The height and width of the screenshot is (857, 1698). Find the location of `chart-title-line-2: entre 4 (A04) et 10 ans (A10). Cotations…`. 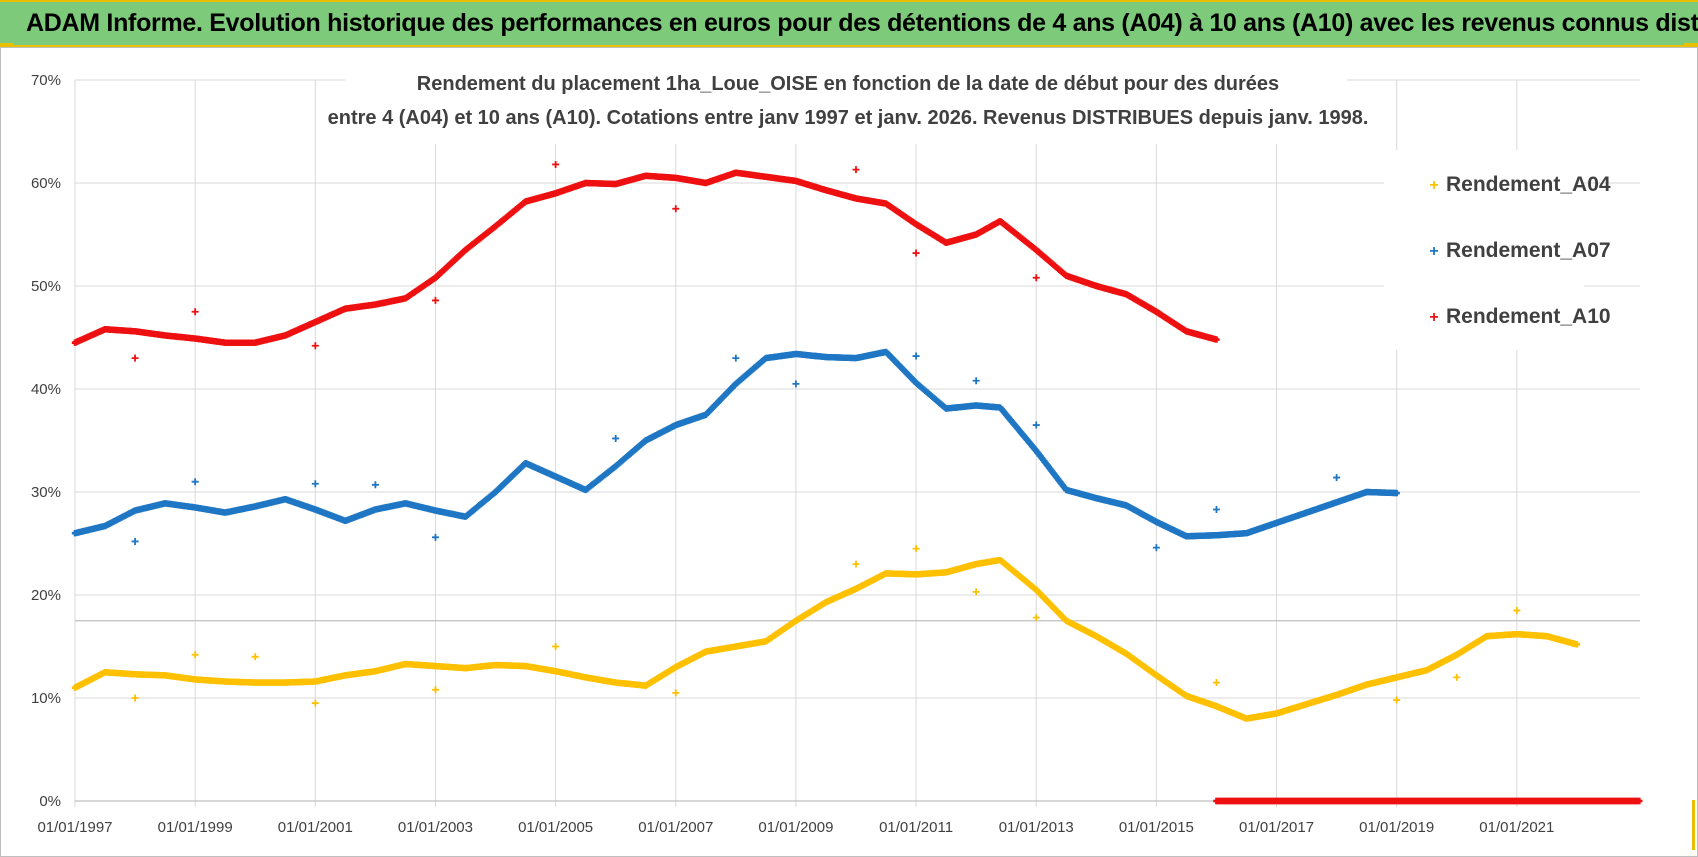

chart-title-line-2: entre 4 (A04) et 10 ans (A10). Cotations… is located at coordinates (848, 118).